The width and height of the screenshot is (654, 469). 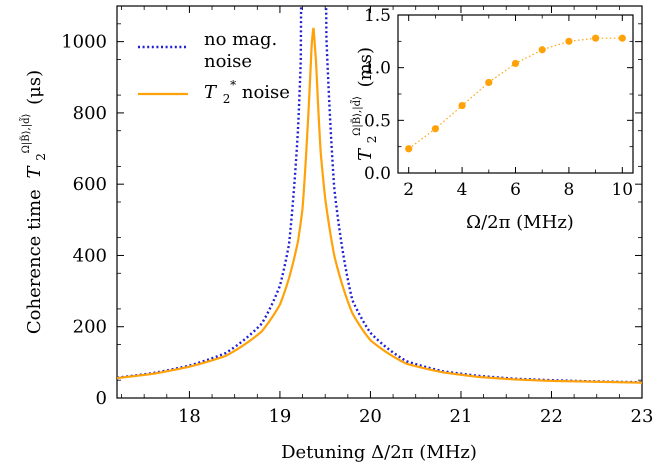 I want to click on inset-y-axis-label-unit: (ms), so click(x=365, y=67).